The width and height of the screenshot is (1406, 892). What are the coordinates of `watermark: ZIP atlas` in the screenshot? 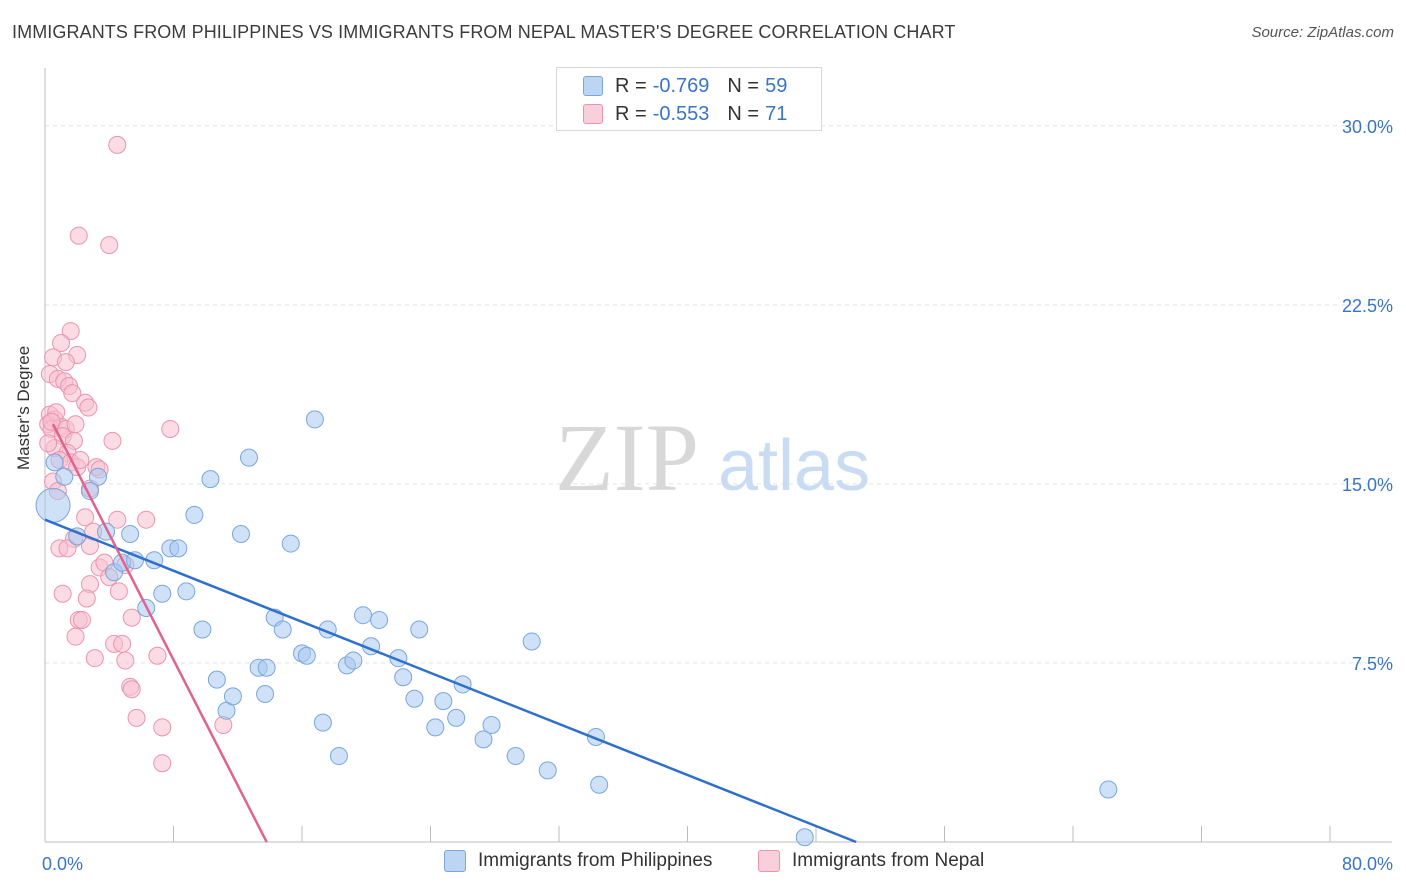 It's located at (712, 457).